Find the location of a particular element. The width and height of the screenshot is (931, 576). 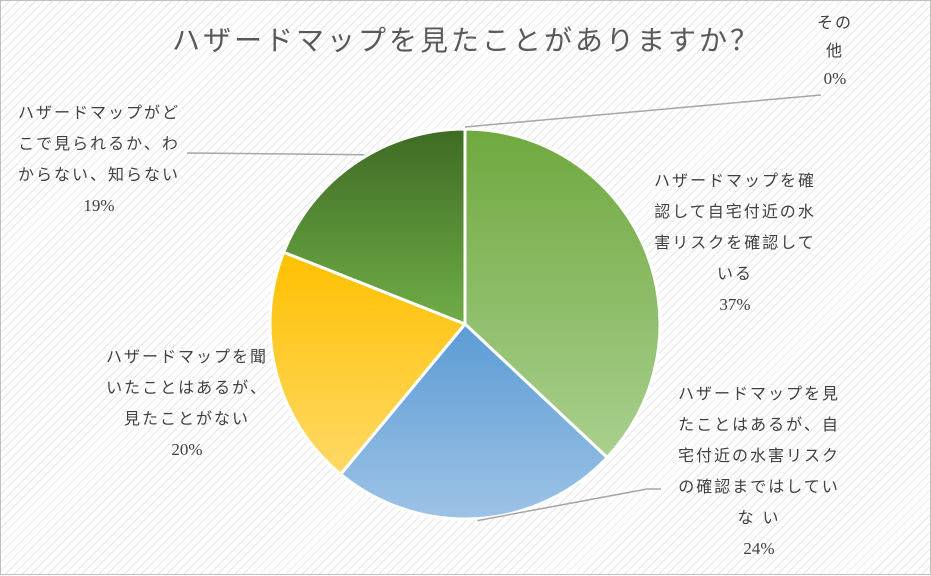

data-label-slice-3: ハザードマップがど こで見られるか、わ からない、知らない 19% is located at coordinates (98, 159).